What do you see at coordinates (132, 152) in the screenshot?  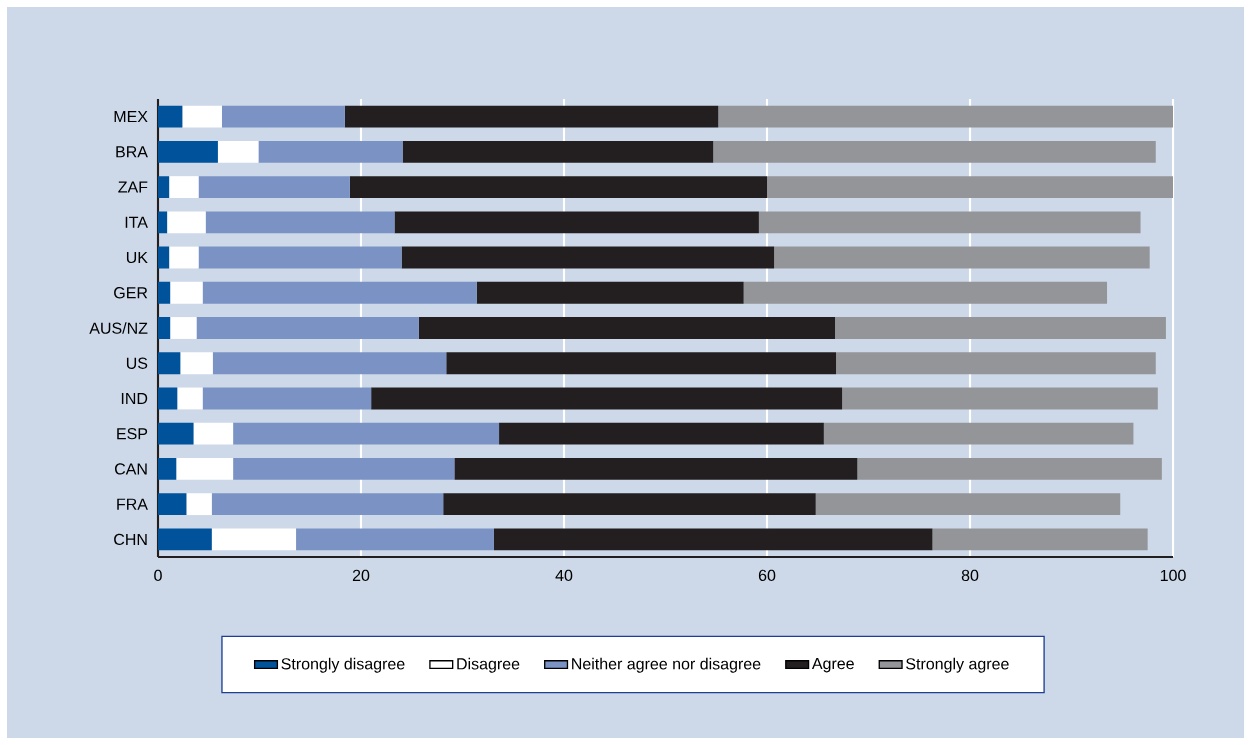 I see `y-tick-label: BRA` at bounding box center [132, 152].